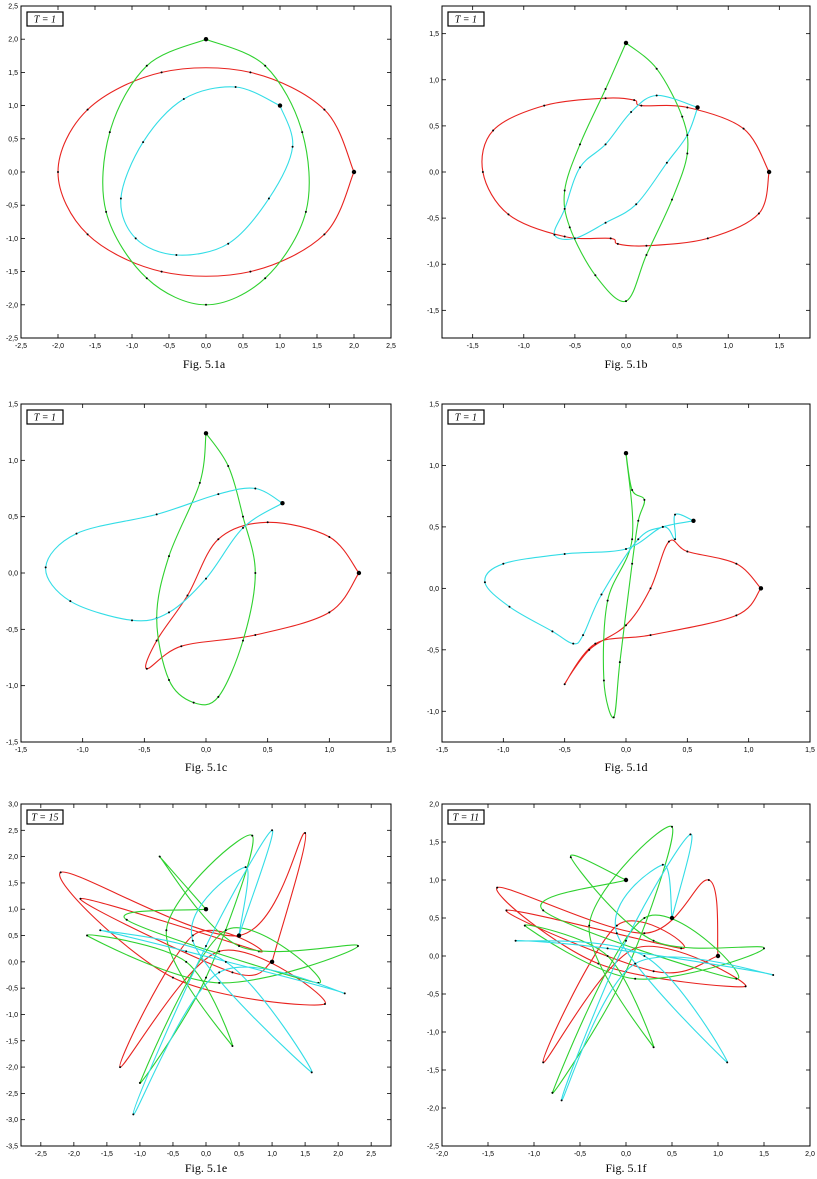  I want to click on y-tick-label: -1,0, so click(433, 712).